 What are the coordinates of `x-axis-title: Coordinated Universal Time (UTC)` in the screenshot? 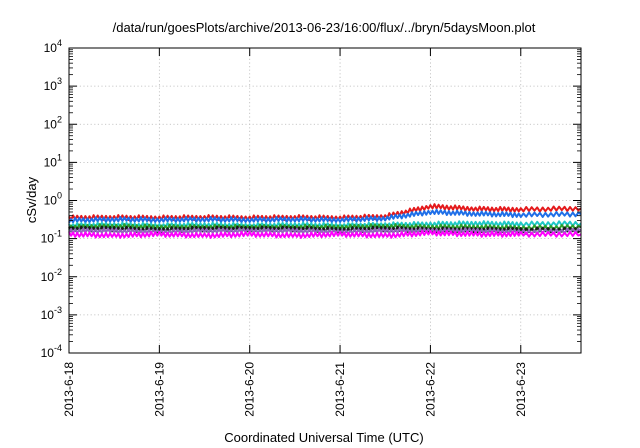 It's located at (323, 437).